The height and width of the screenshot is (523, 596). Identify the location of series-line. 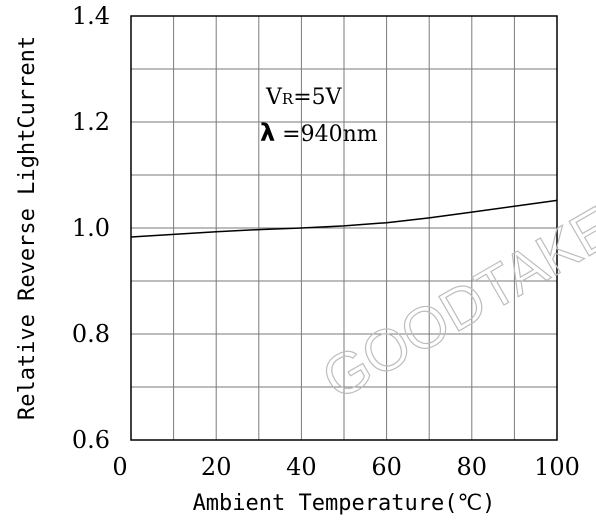
(344, 218).